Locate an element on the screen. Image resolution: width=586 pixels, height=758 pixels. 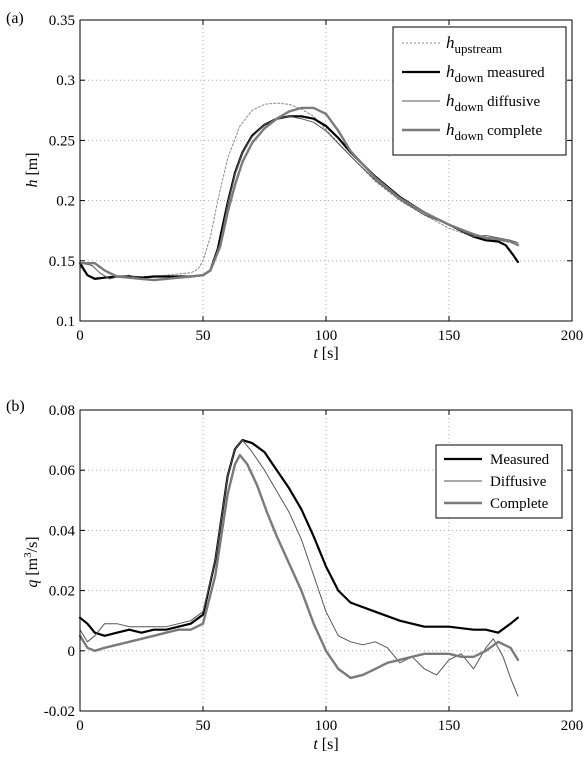
legend-label-2: Complete is located at coordinates (519, 504).